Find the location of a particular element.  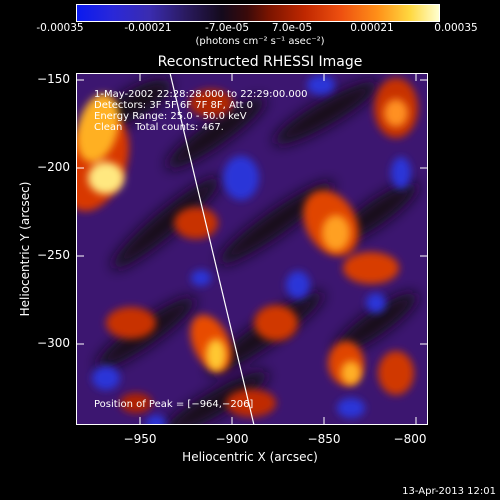

x-tick-label: −950 is located at coordinates (140, 439).